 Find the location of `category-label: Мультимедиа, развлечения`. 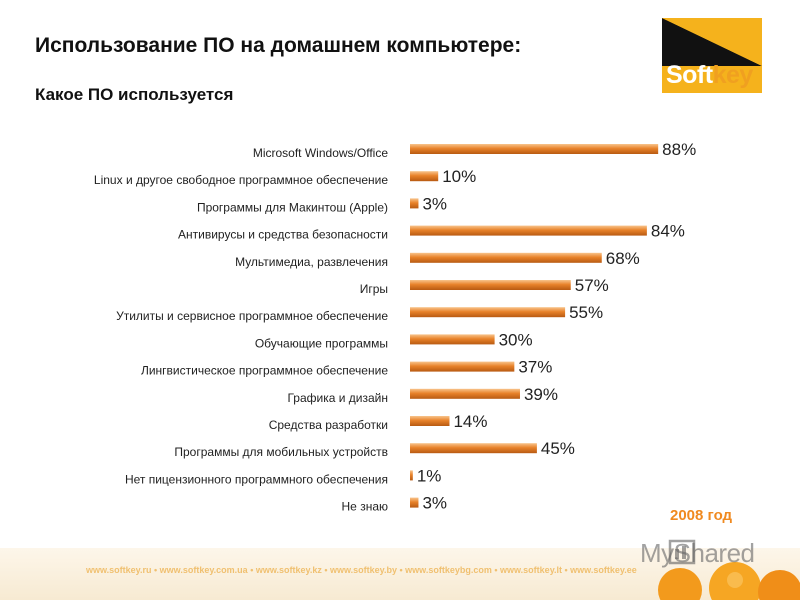

category-label: Мультимедиа, развлечения is located at coordinates (311, 262).